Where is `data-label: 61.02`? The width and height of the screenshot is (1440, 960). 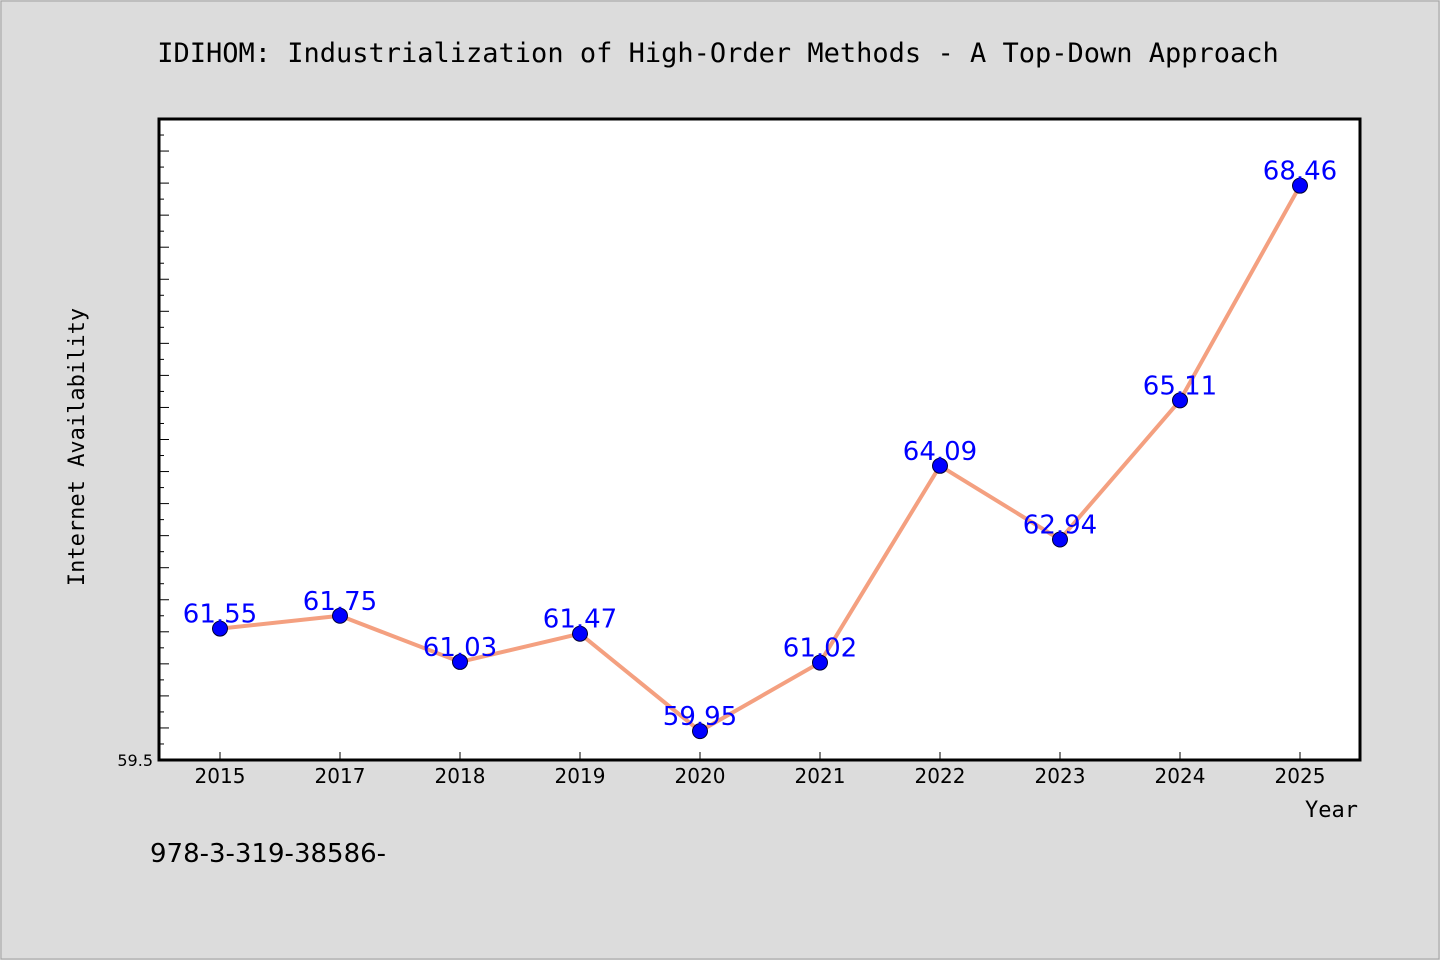 data-label: 61.02 is located at coordinates (820, 649).